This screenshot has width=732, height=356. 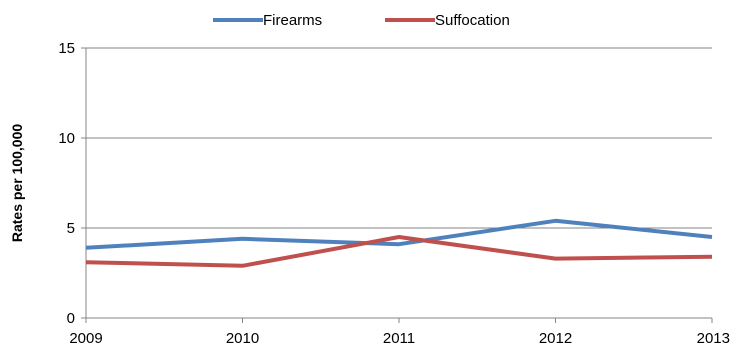 What do you see at coordinates (472, 20) in the screenshot?
I see `legend-label: Suffocation` at bounding box center [472, 20].